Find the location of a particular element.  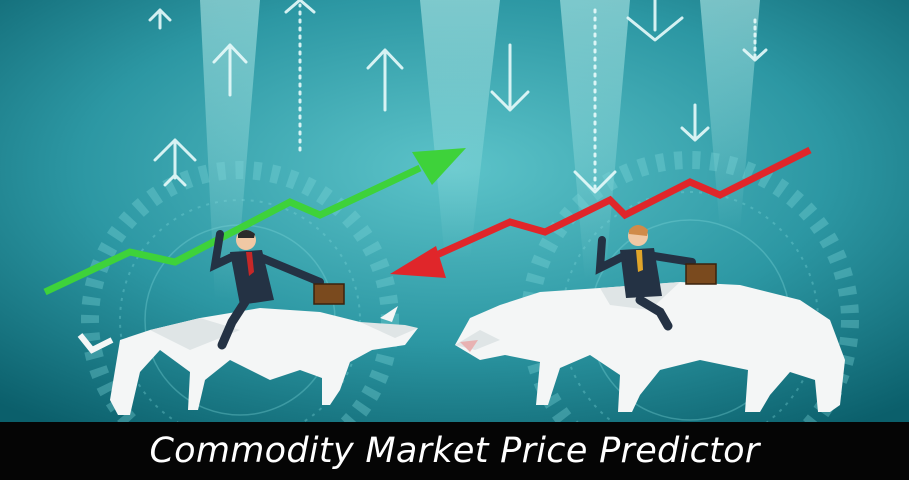

bear-rider-icon is located at coordinates (656, 278).